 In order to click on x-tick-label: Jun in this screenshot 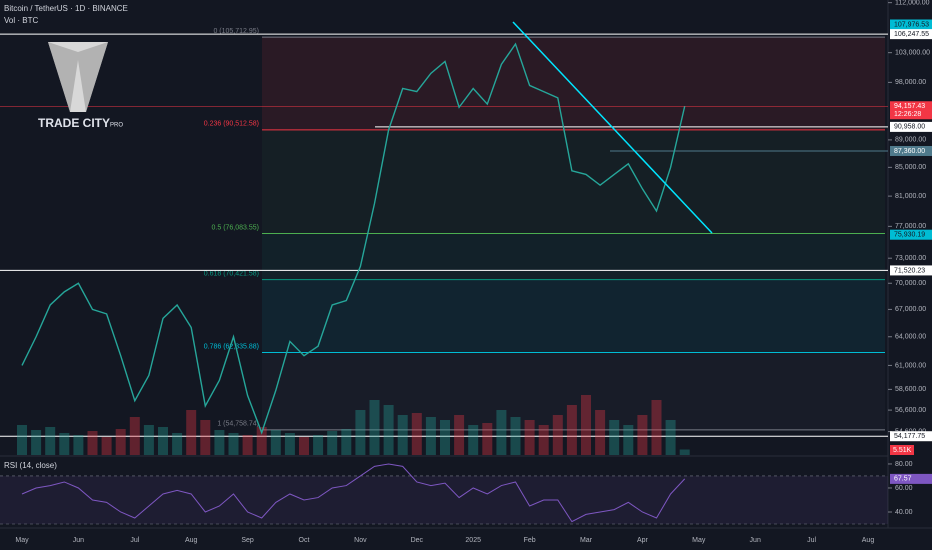, I will do `click(755, 540)`.